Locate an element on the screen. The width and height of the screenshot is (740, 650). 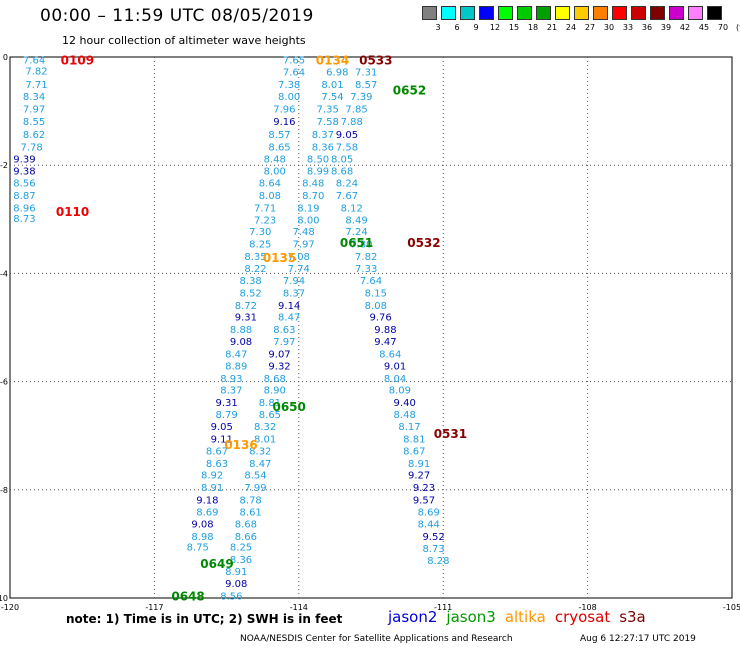
colorbar-label: 18 is located at coordinates (533, 27).